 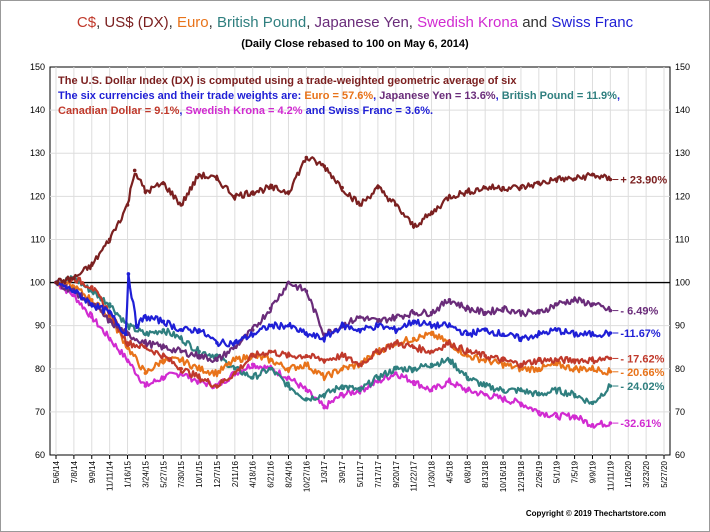 What do you see at coordinates (362, 22) in the screenshot?
I see `title-part: Japanese Yen` at bounding box center [362, 22].